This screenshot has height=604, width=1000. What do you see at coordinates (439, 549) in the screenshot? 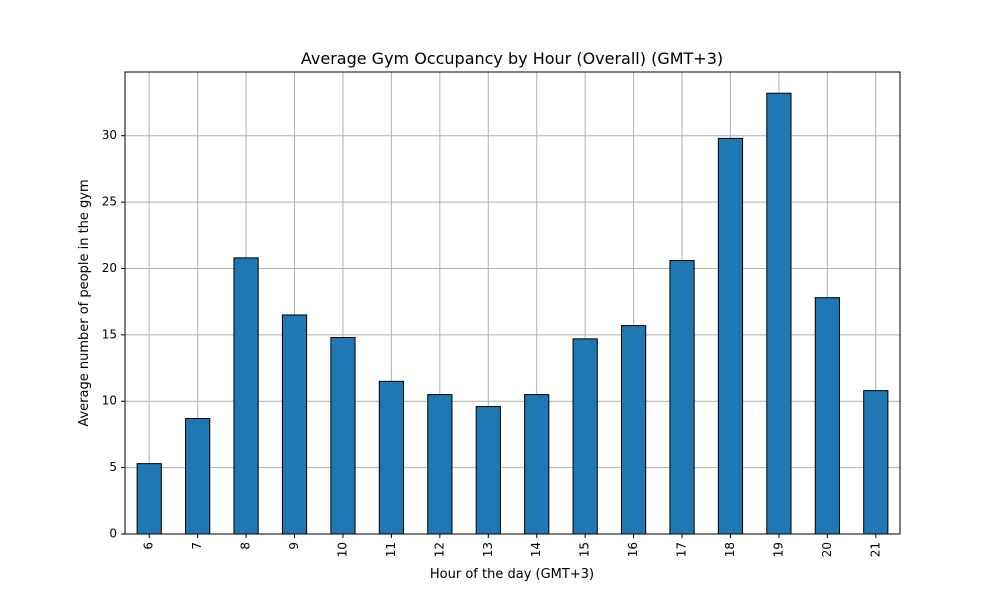
I see `x-tick-label: 12` at bounding box center [439, 549].